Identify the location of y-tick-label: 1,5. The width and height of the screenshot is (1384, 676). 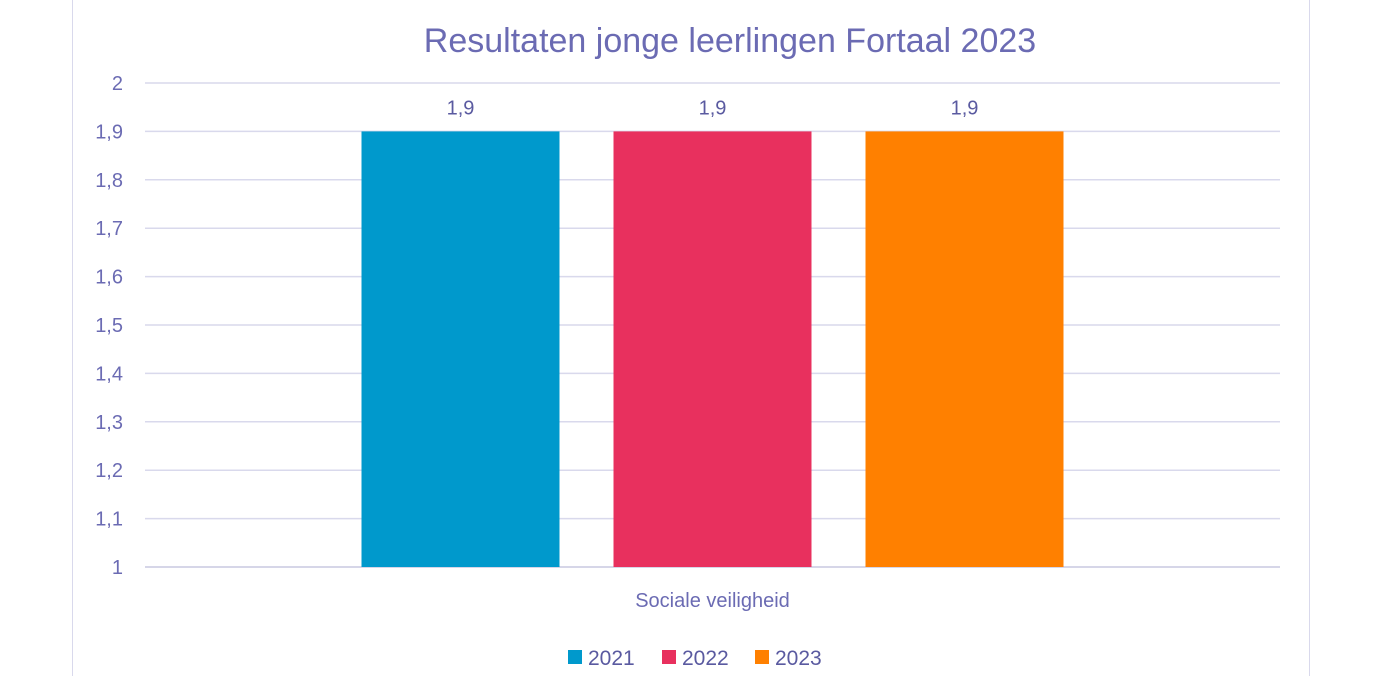
(109, 326).